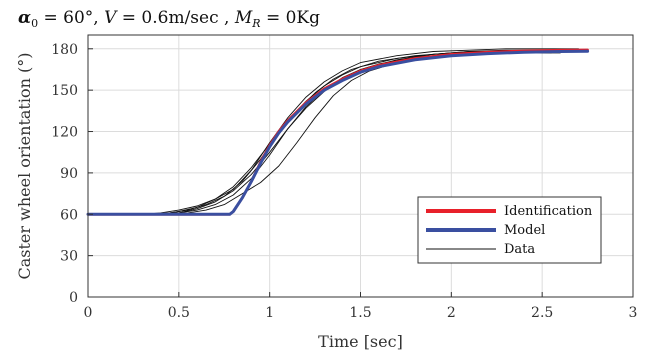 The image size is (662, 359). I want to click on title-m: M, so click(243, 18).